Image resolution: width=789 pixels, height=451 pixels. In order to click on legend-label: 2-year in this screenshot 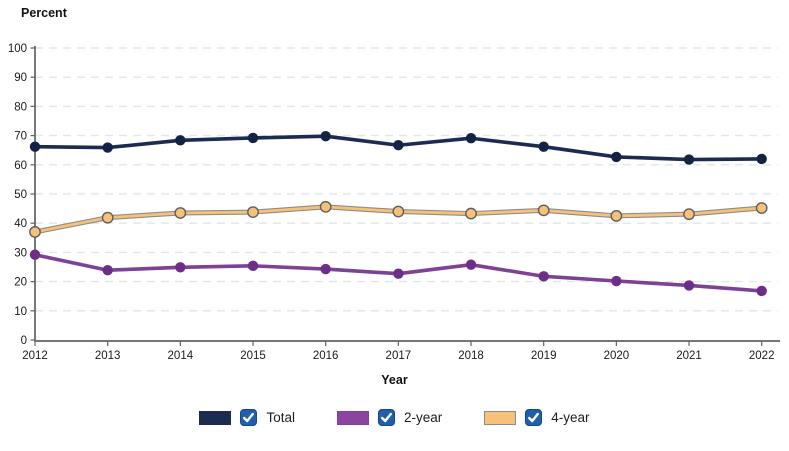, I will do `click(423, 417)`.